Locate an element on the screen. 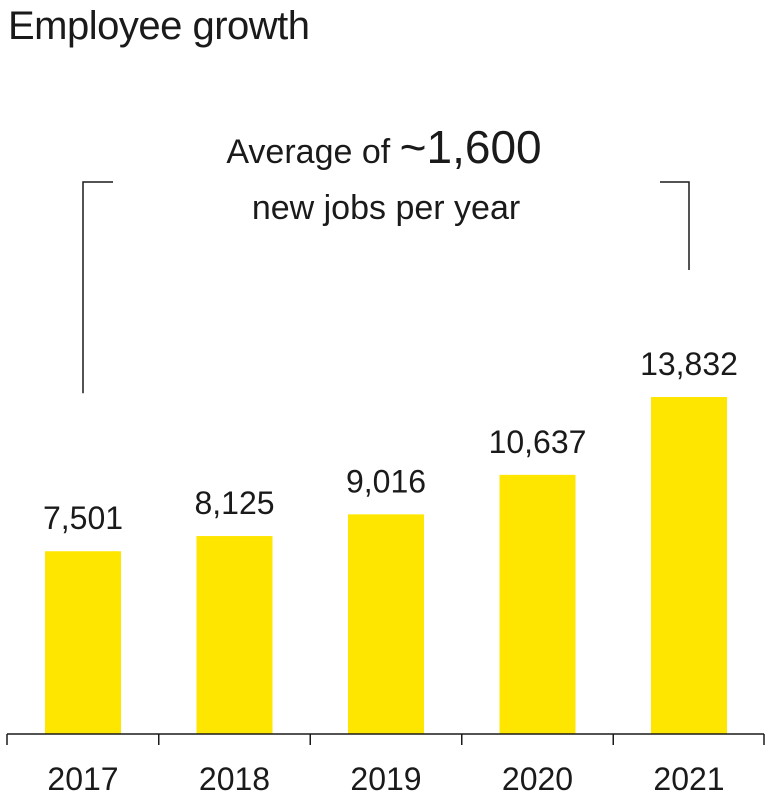 This screenshot has width=766, height=798. bar-2021 is located at coordinates (689, 565).